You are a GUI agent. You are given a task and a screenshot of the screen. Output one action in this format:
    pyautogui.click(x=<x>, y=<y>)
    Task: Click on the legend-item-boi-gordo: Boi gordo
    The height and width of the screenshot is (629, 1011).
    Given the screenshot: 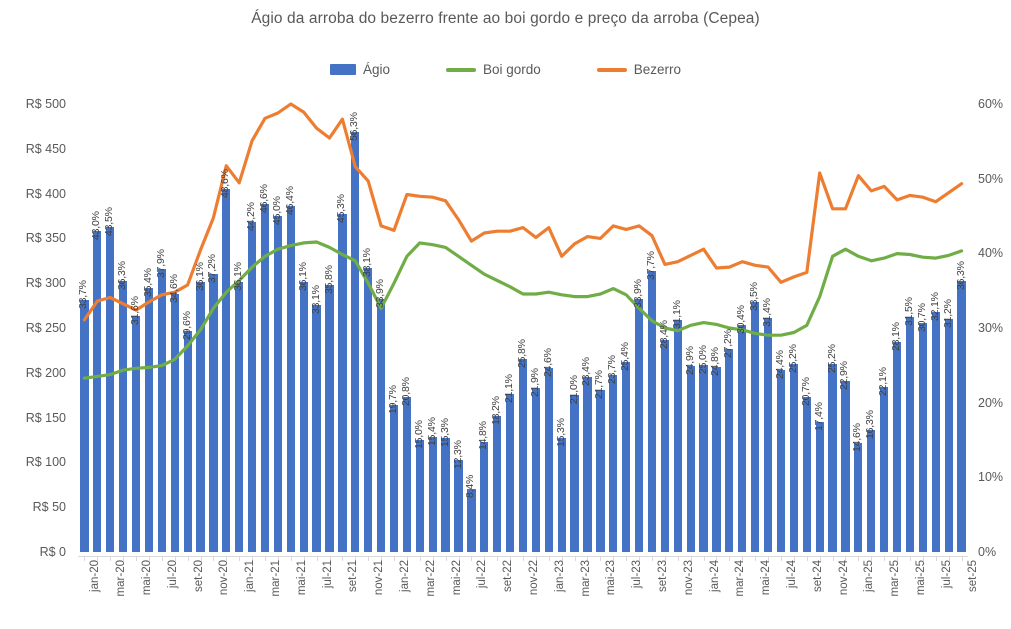 What is the action you would take?
    pyautogui.click(x=493, y=69)
    